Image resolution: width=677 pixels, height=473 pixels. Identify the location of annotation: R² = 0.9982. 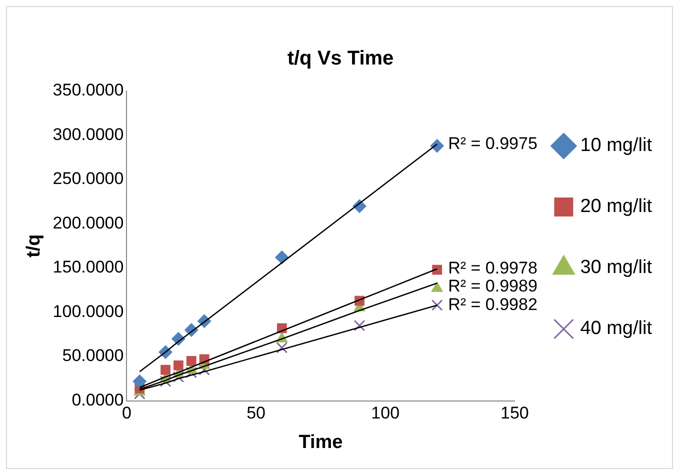
(493, 304).